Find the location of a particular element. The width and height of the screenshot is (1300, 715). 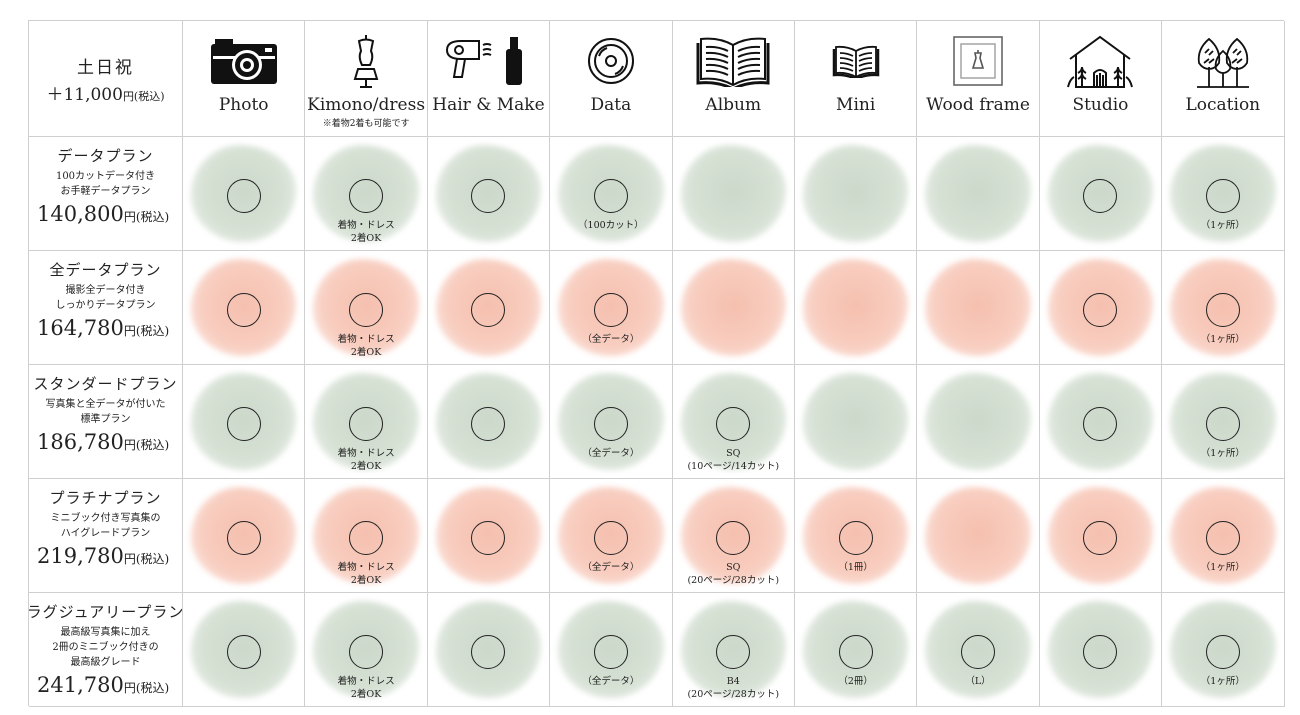

camera-icon is located at coordinates (243, 61).